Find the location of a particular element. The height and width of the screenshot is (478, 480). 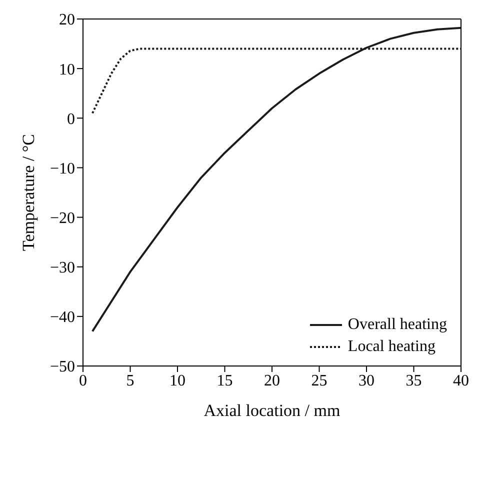

y-axis-title: Temperature / °C is located at coordinates (28, 193).